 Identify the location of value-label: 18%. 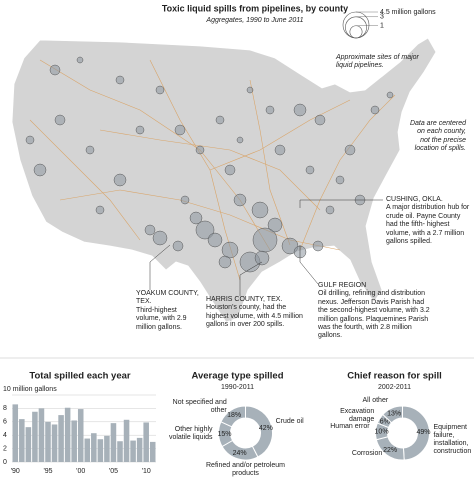
(234, 415).